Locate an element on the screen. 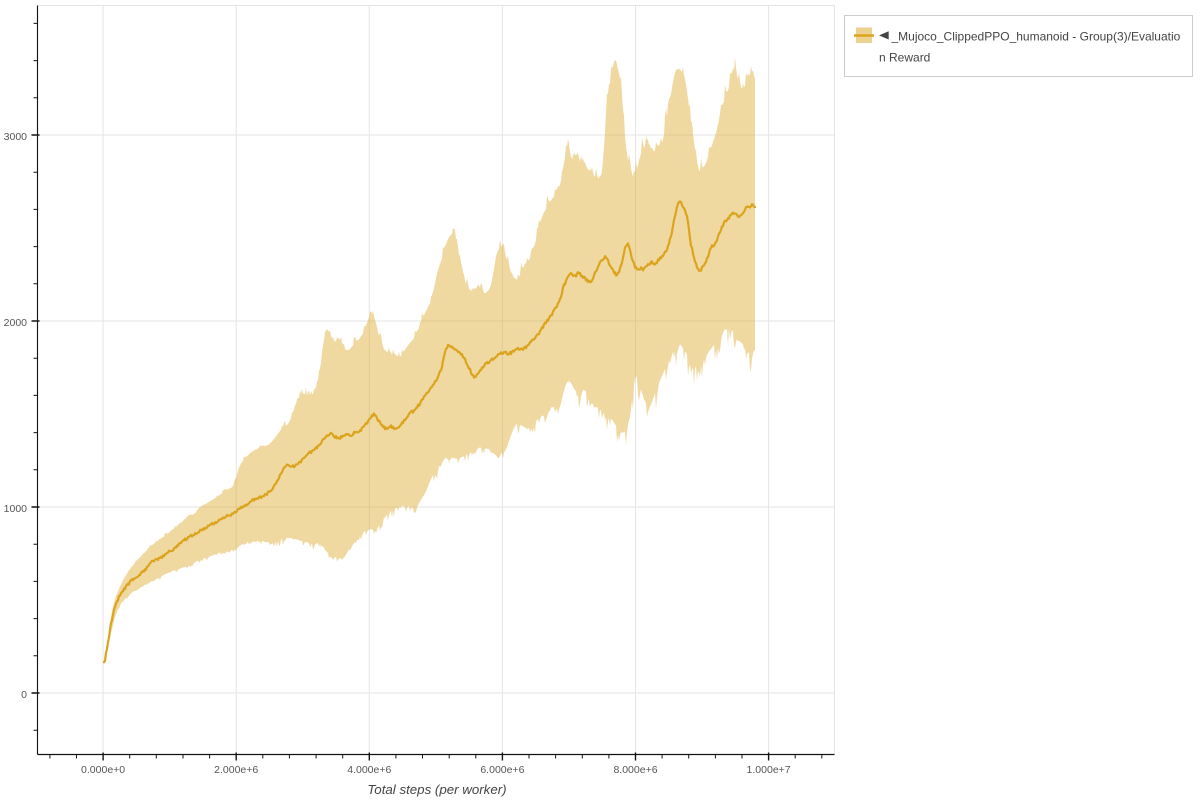 The image size is (1200, 800). svg-text: n Reward is located at coordinates (904, 57).